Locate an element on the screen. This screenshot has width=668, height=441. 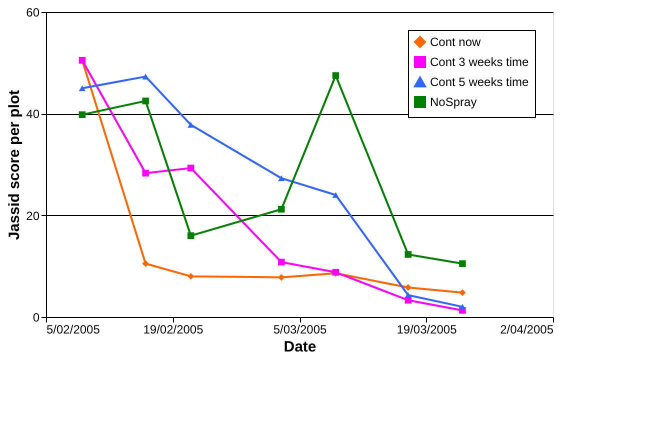
y-tick-label: 0 is located at coordinates (36, 317).